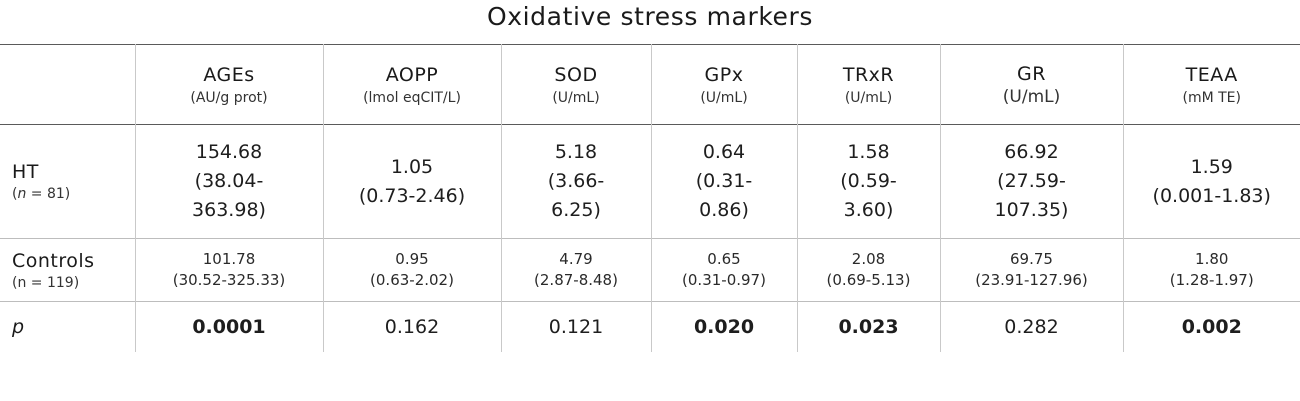 The width and height of the screenshot is (1300, 401). I want to click on cell-value: 1.59, so click(1211, 166).